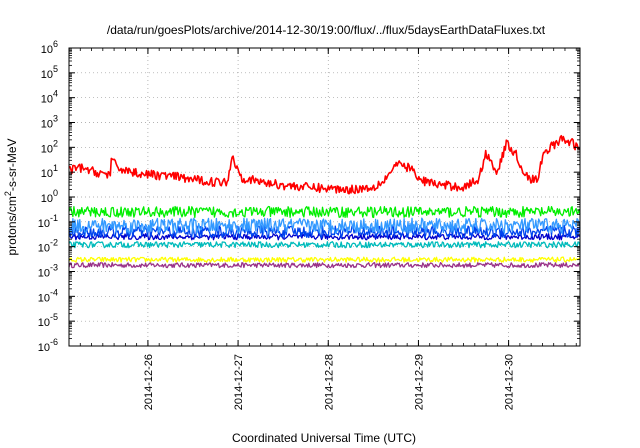  I want to click on x-tick-label: 2014-12-29, so click(419, 382).